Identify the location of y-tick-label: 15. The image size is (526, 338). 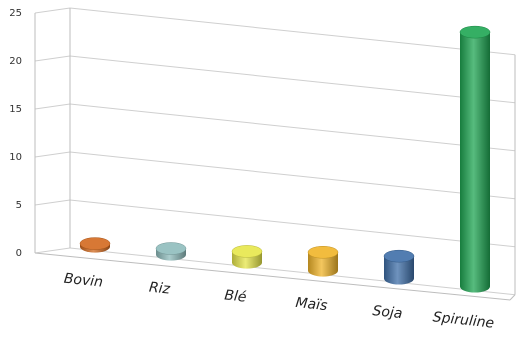
(15, 109).